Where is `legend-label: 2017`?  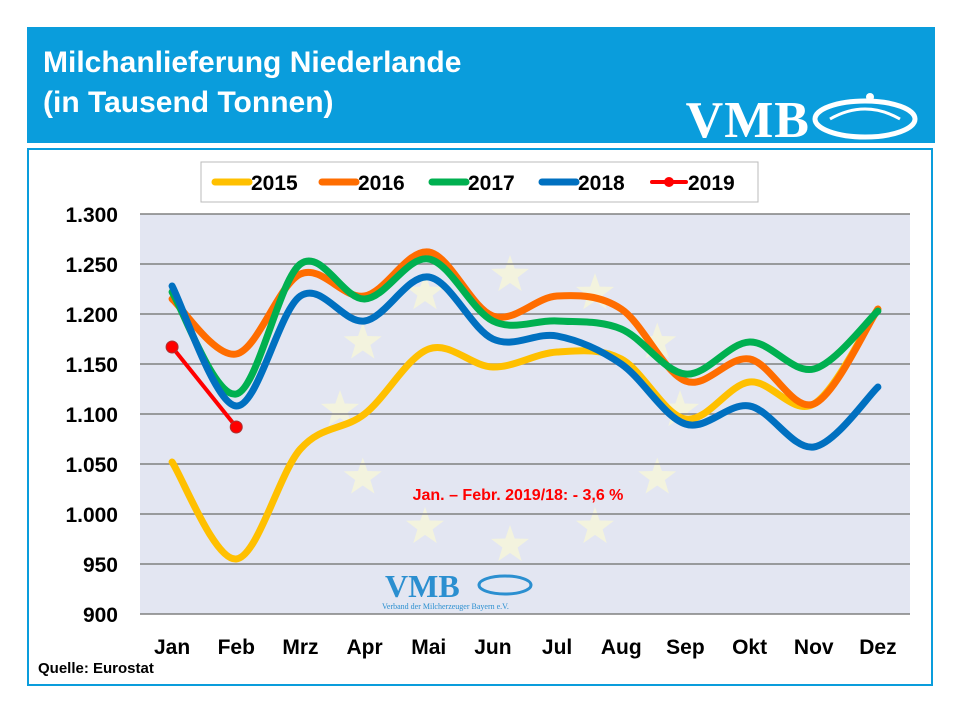 legend-label: 2017 is located at coordinates (491, 183).